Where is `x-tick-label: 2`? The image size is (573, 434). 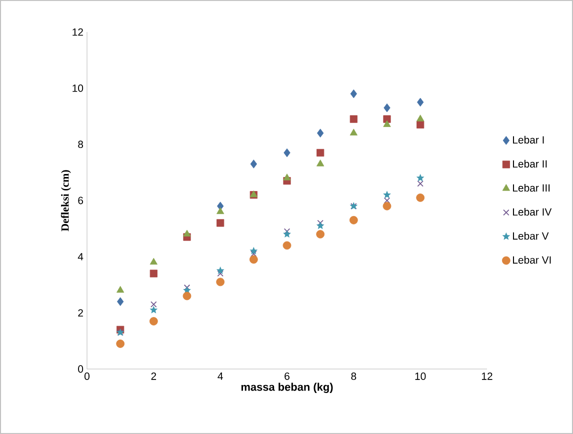 x-tick-label: 2 is located at coordinates (153, 376).